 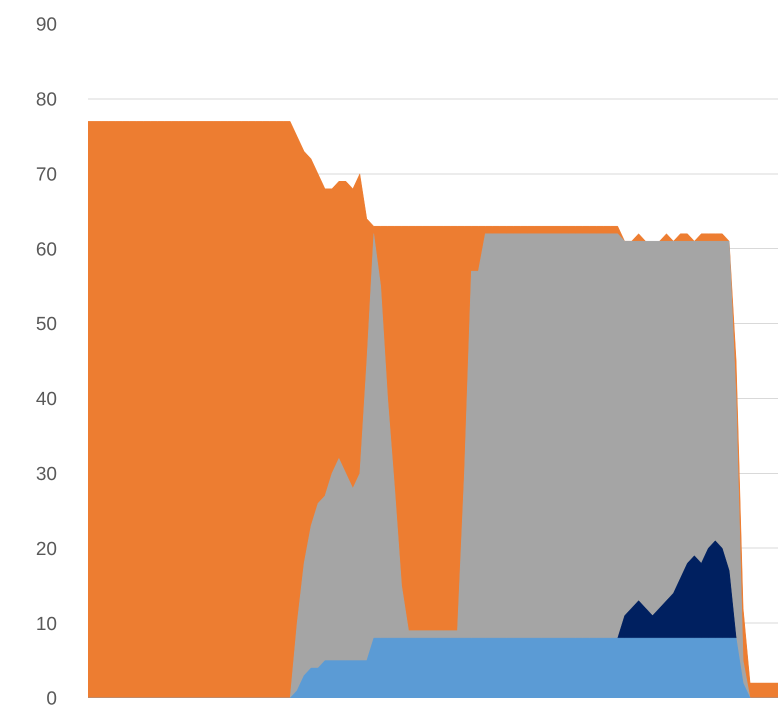 I want to click on y-tick-label: 80, so click(x=46, y=100).